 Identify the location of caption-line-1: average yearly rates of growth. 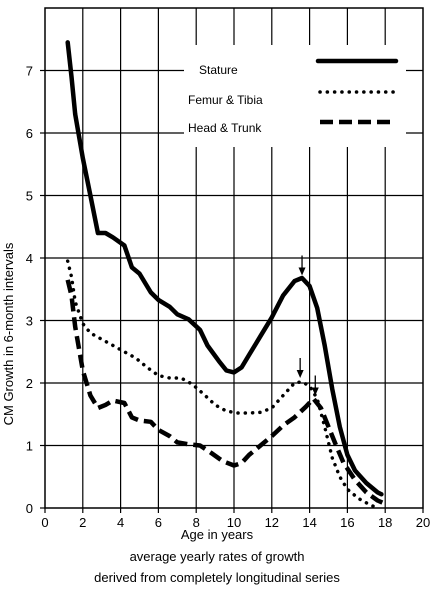
(217, 556).